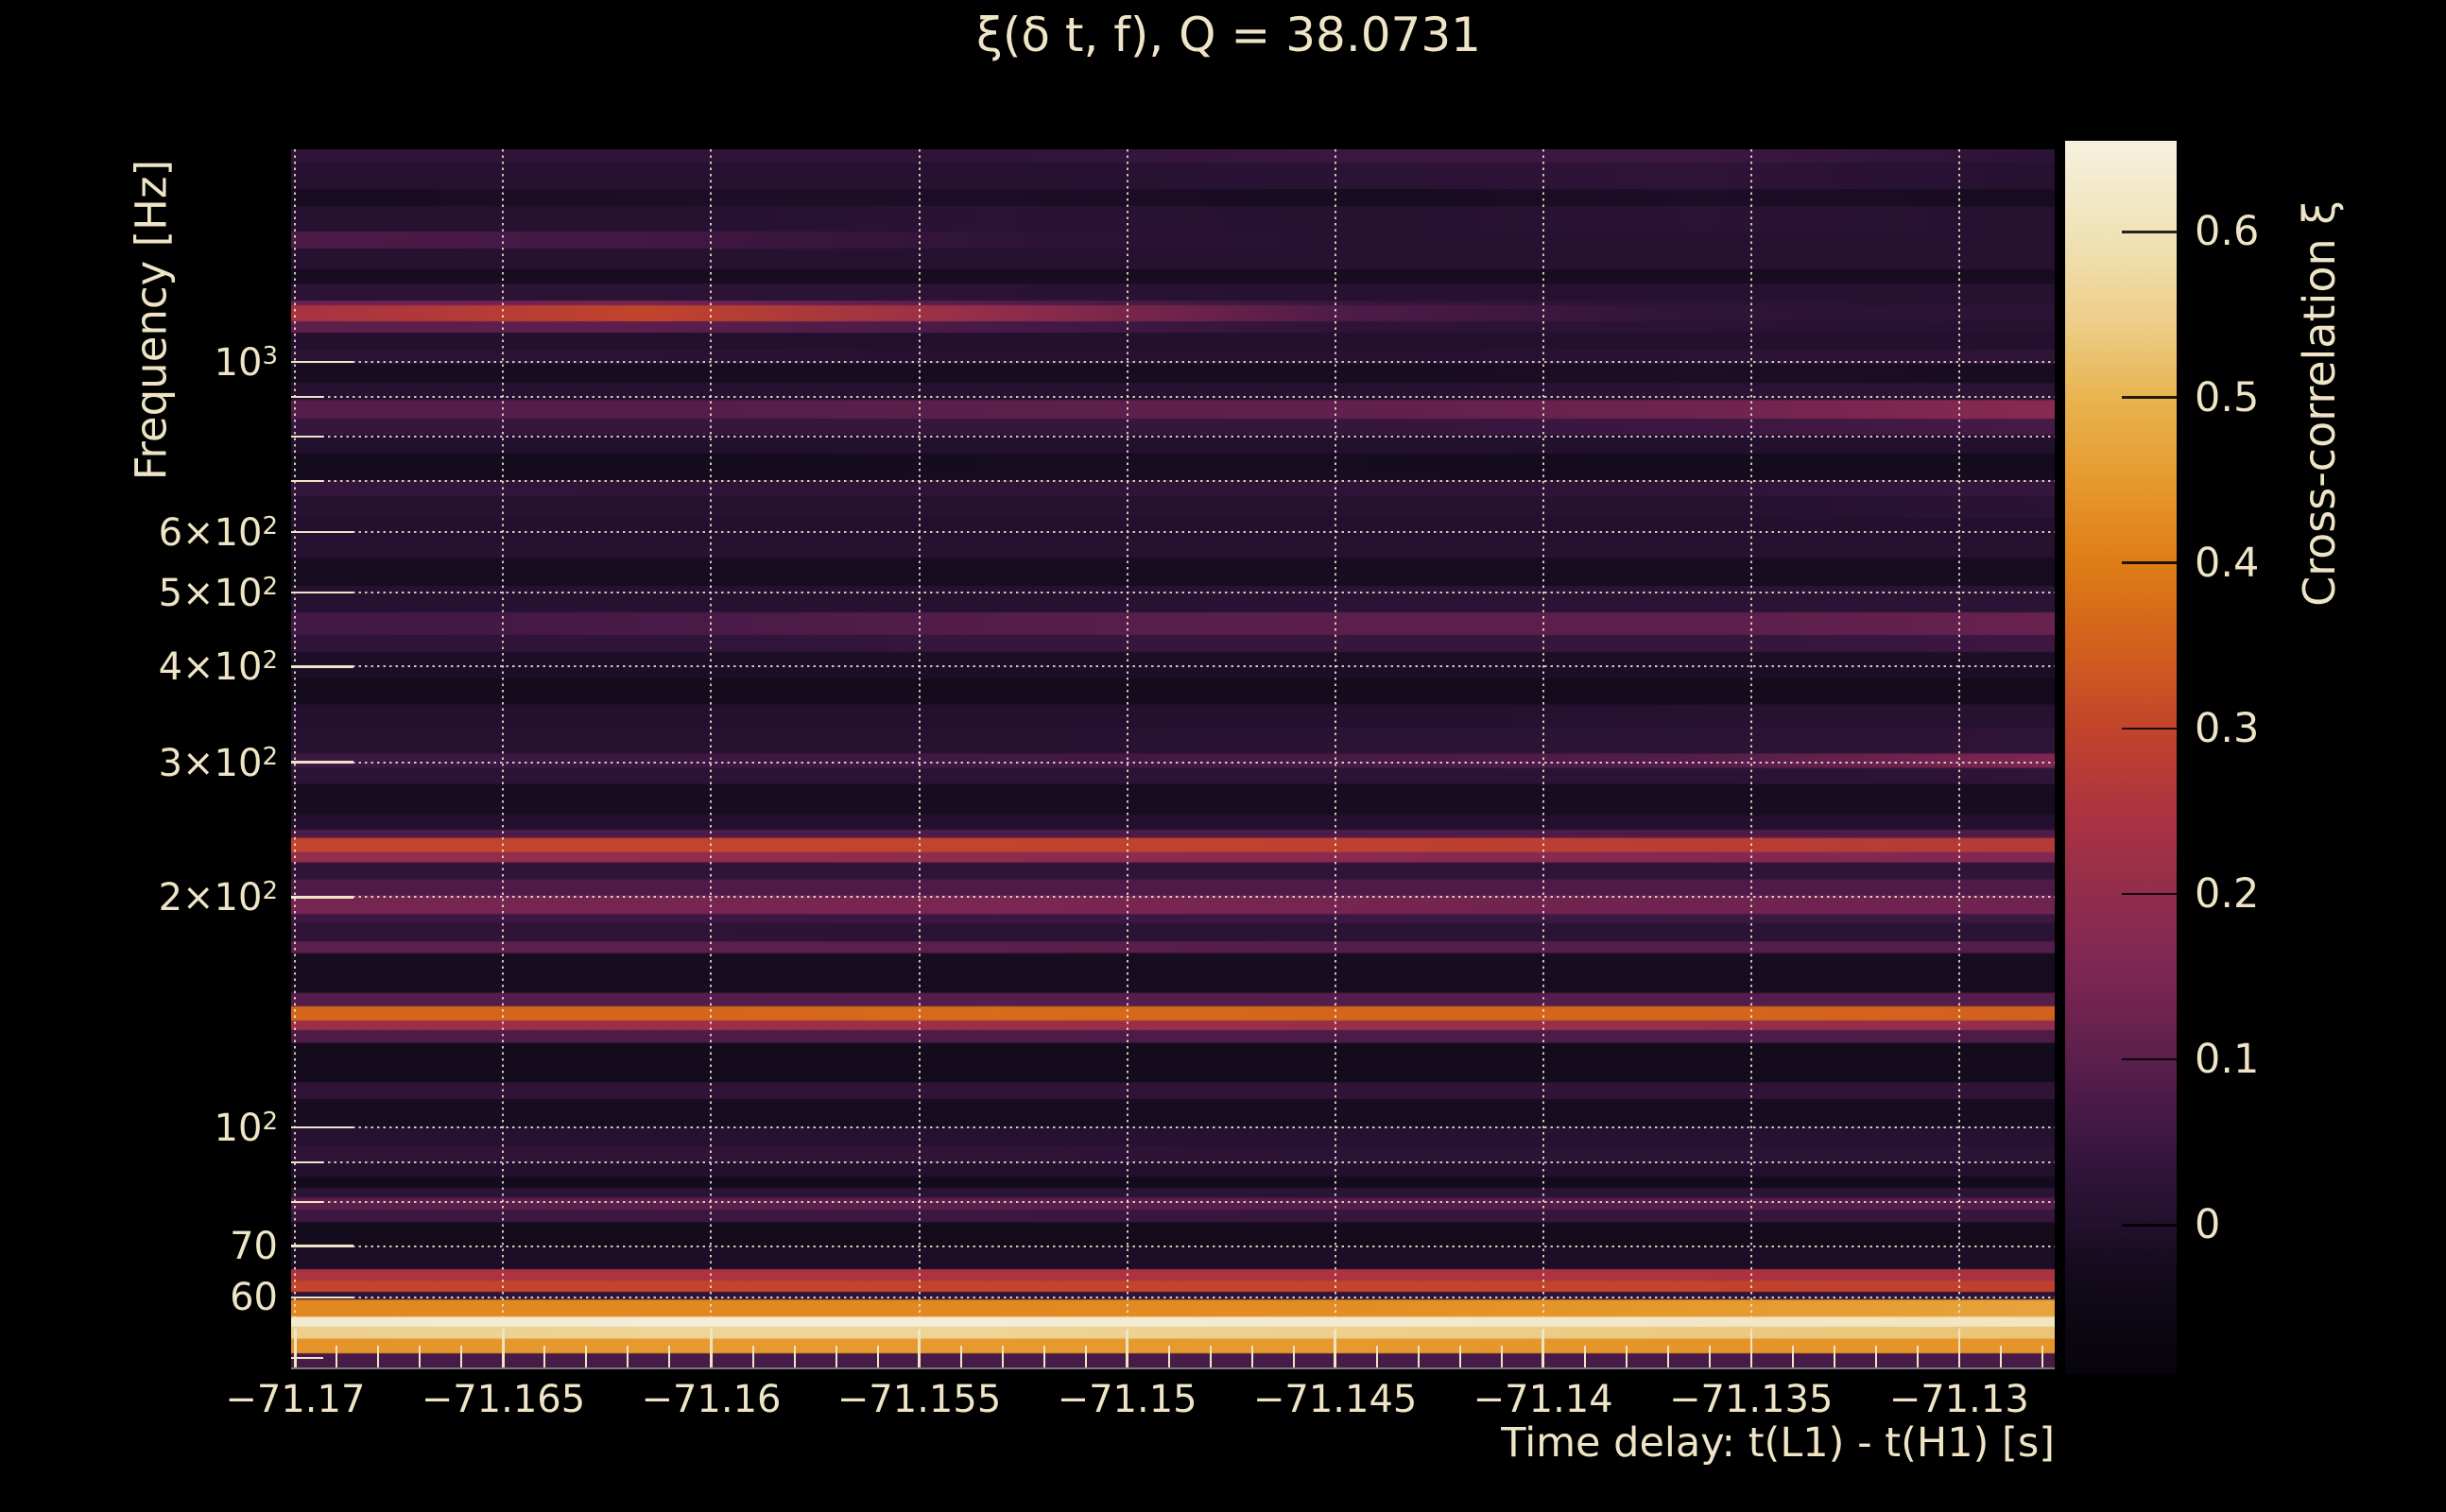 Image resolution: width=2446 pixels, height=1512 pixels. Describe the element at coordinates (2208, 1225) in the screenshot. I see `colorbar-tick-label: 0` at that location.